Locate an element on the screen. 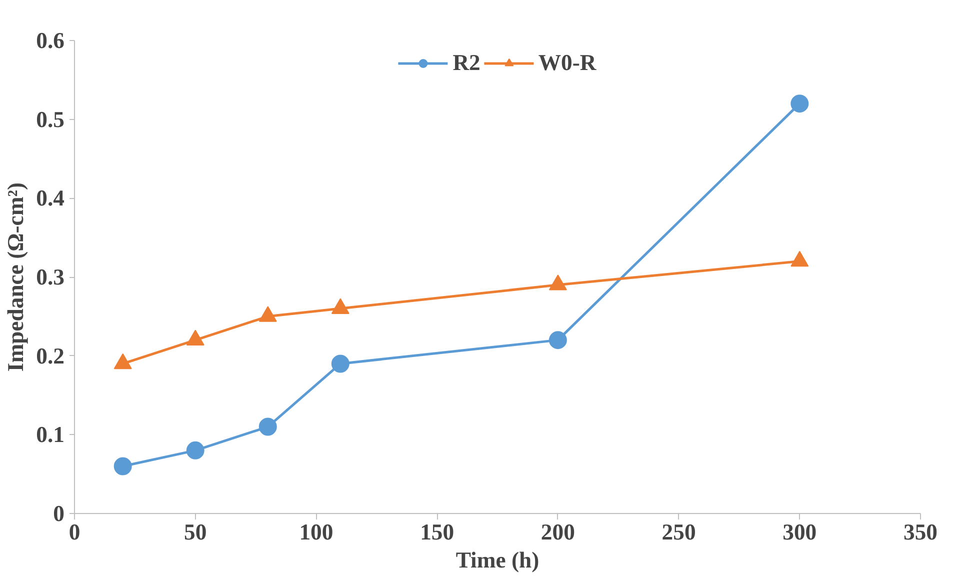 Image resolution: width=954 pixels, height=580 pixels. x-tick-label: 300 is located at coordinates (799, 532).